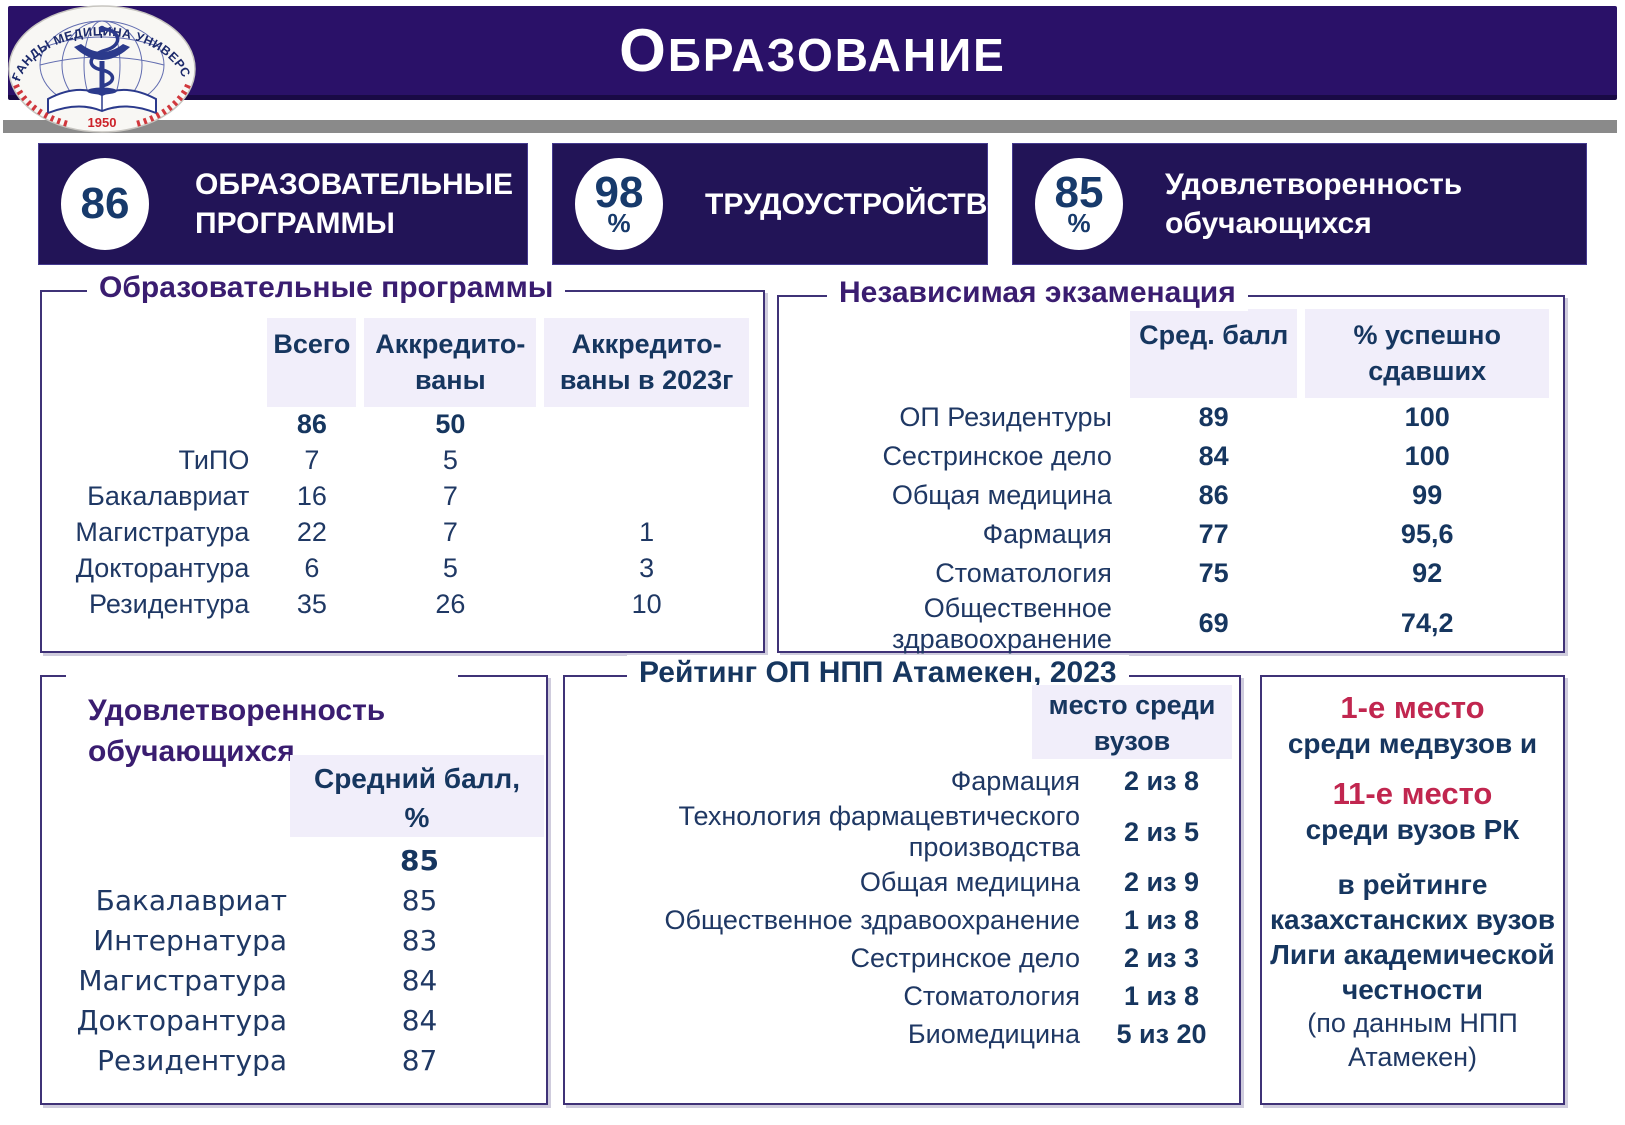  Describe the element at coordinates (1005, 416) in the screenshot. I see `row-label: ОП Резидентуры` at that location.